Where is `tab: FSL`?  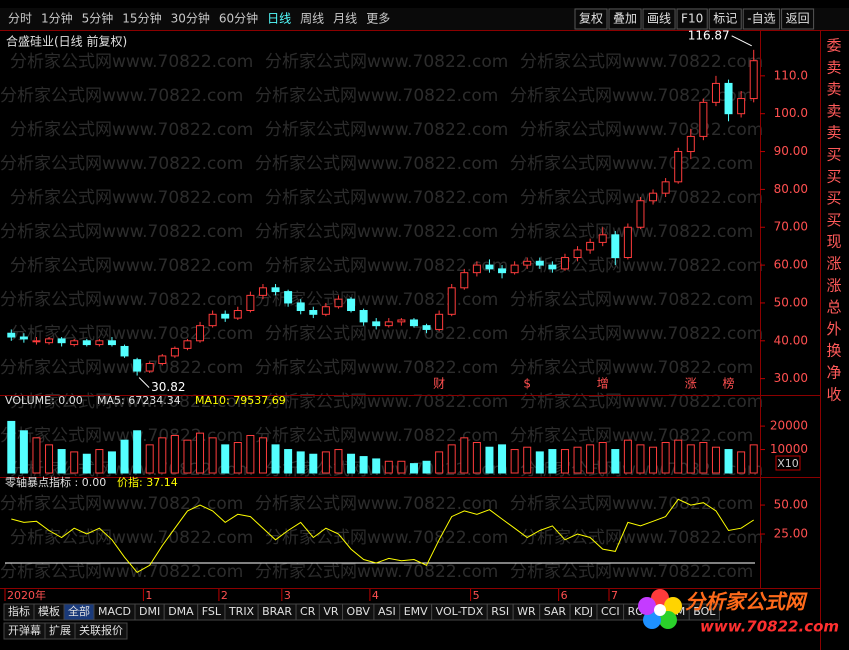
tab: FSL is located at coordinates (212, 611).